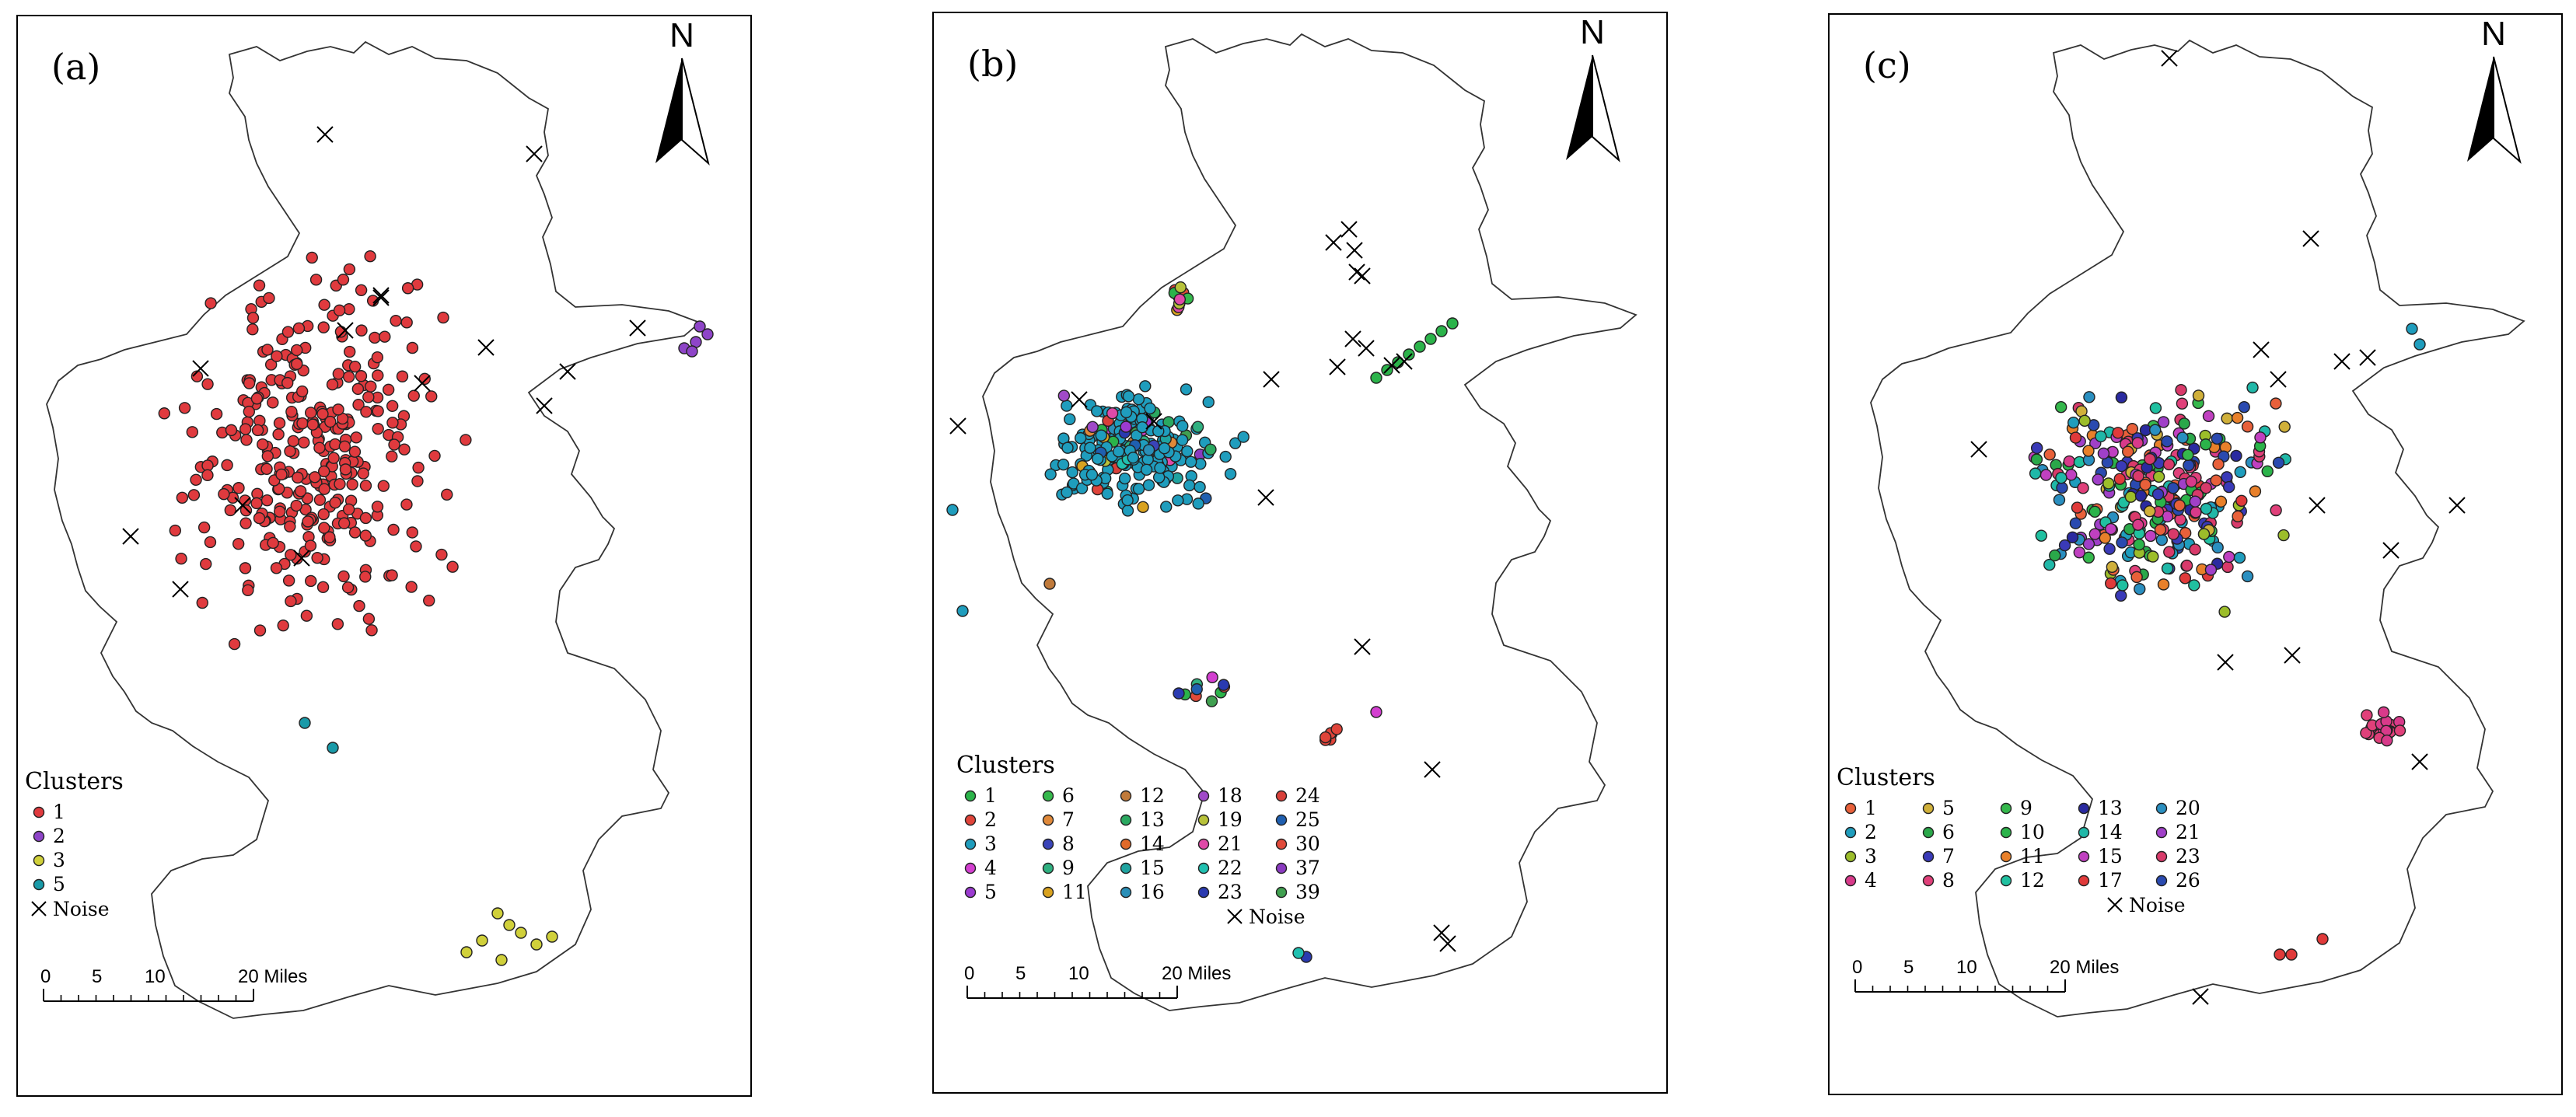  Describe the element at coordinates (2110, 808) in the screenshot. I see `legend-entry-label: 13` at that location.